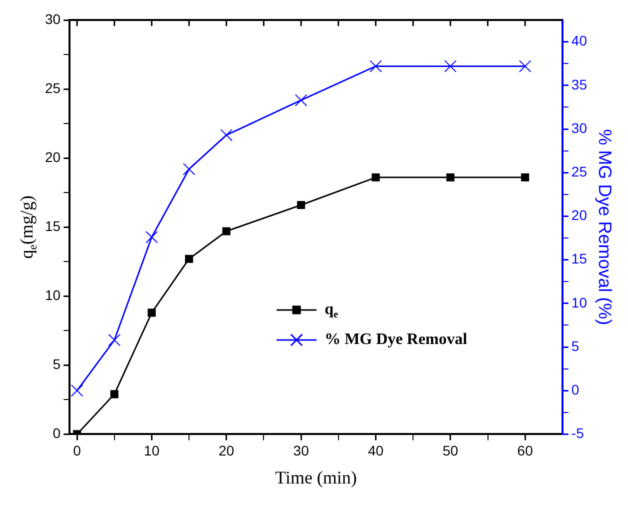  I want to click on y2-tick-label: 30, so click(579, 128).